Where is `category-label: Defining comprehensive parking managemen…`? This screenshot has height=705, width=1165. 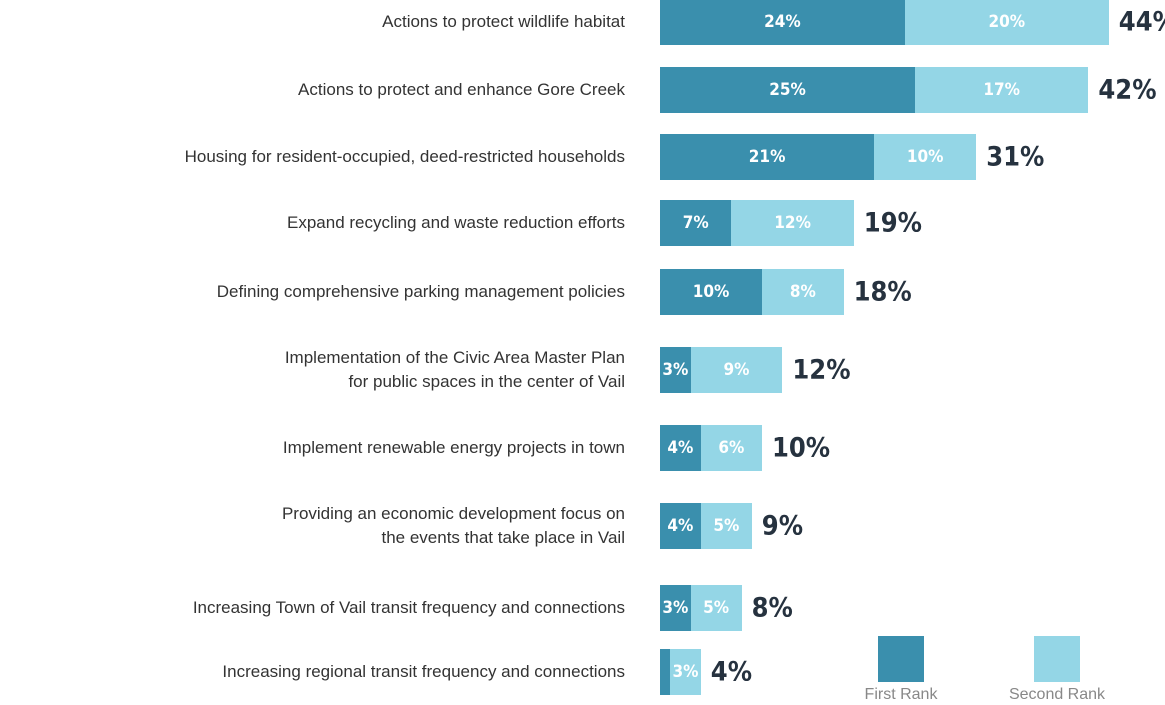 category-label: Defining comprehensive parking managemen… is located at coordinates (420, 291).